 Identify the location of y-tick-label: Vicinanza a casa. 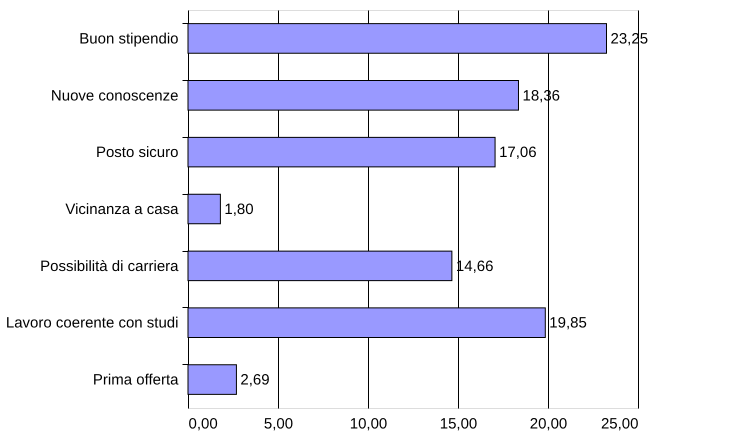
(122, 209).